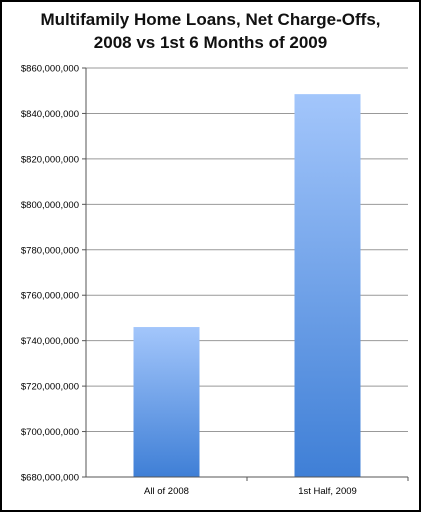 The image size is (421, 512). What do you see at coordinates (50, 159) in the screenshot?
I see `y-tick-label: $820,000,000` at bounding box center [50, 159].